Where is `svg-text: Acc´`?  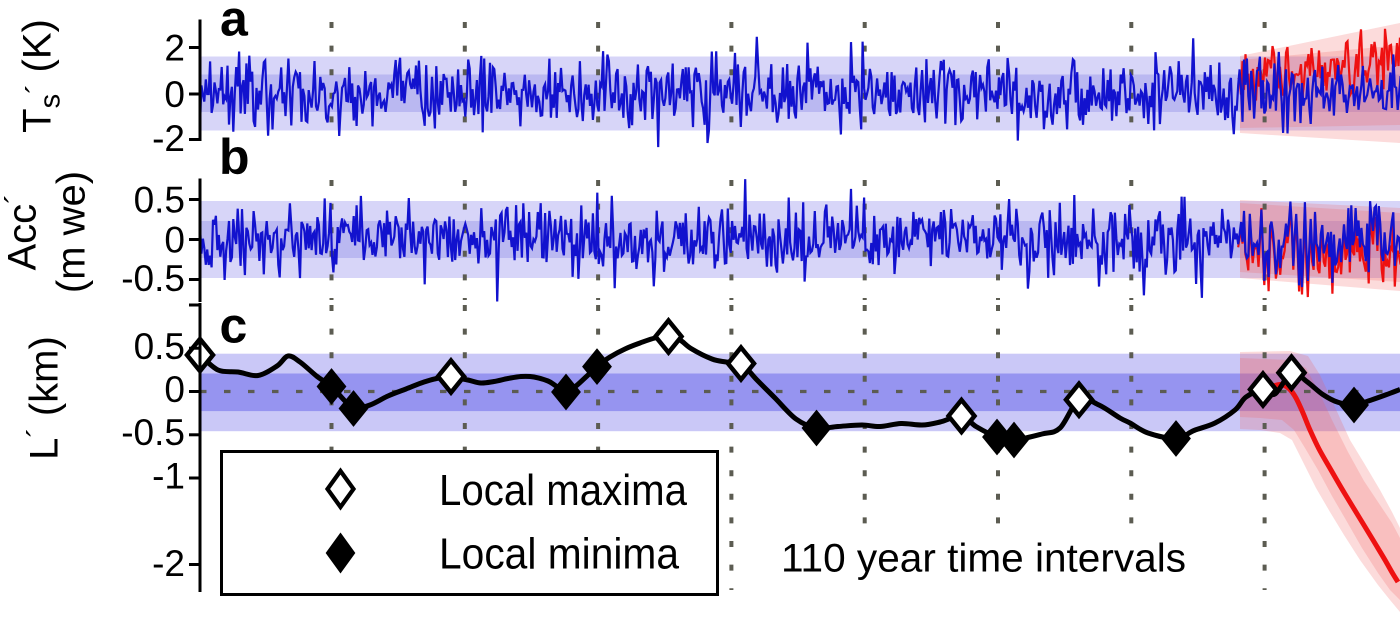 svg-text: Acc´ is located at coordinates (22, 231).